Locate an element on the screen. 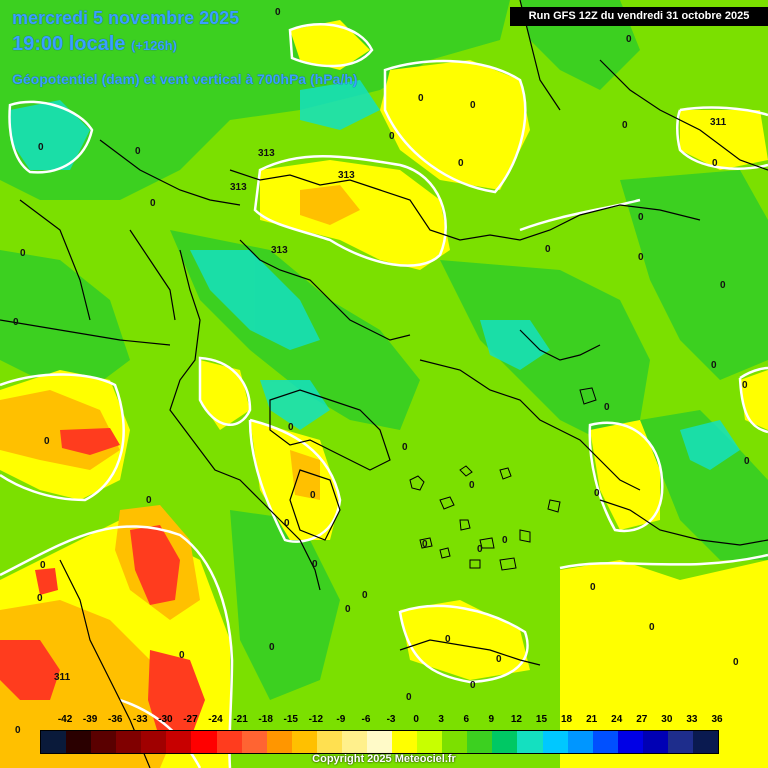 This screenshot has width=768, height=768. legend-tick-label: -6 is located at coordinates (366, 719).